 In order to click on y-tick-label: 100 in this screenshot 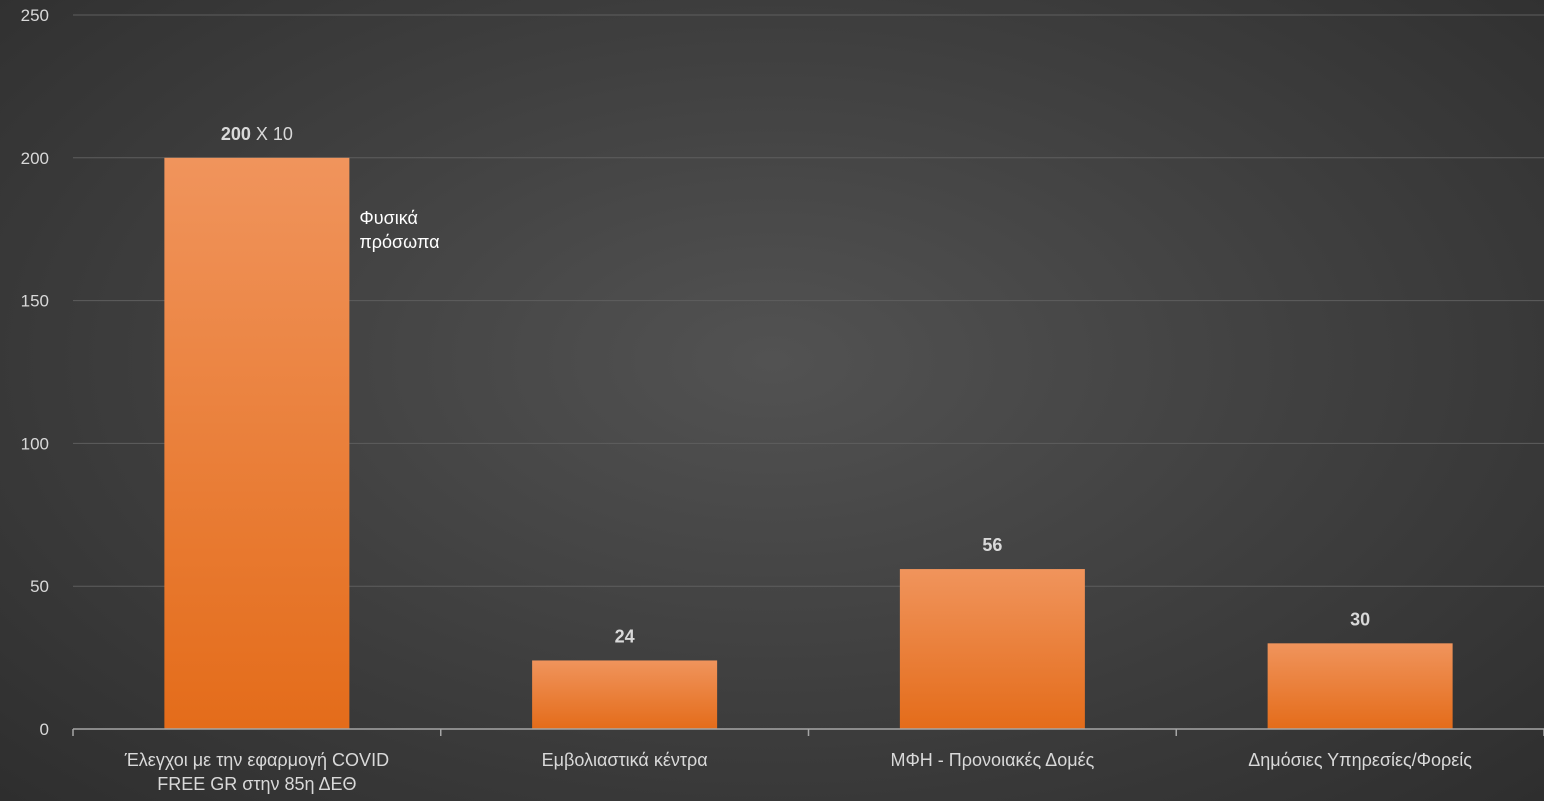, I will do `click(35, 443)`.